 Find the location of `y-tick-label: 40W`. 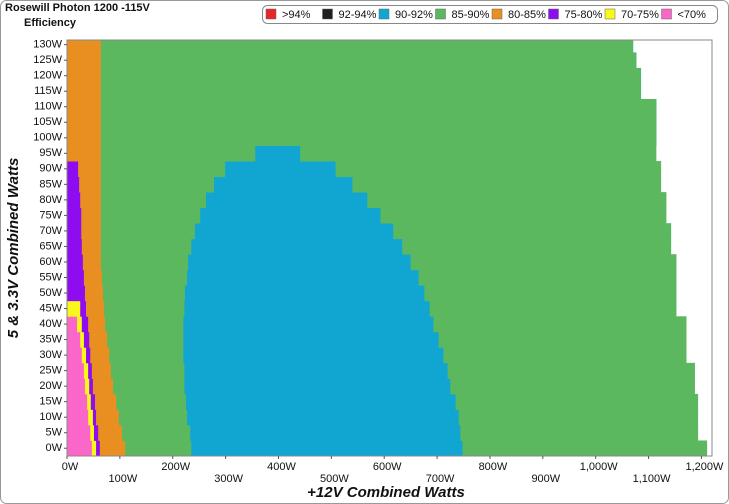

y-tick-label: 40W is located at coordinates (50, 324).